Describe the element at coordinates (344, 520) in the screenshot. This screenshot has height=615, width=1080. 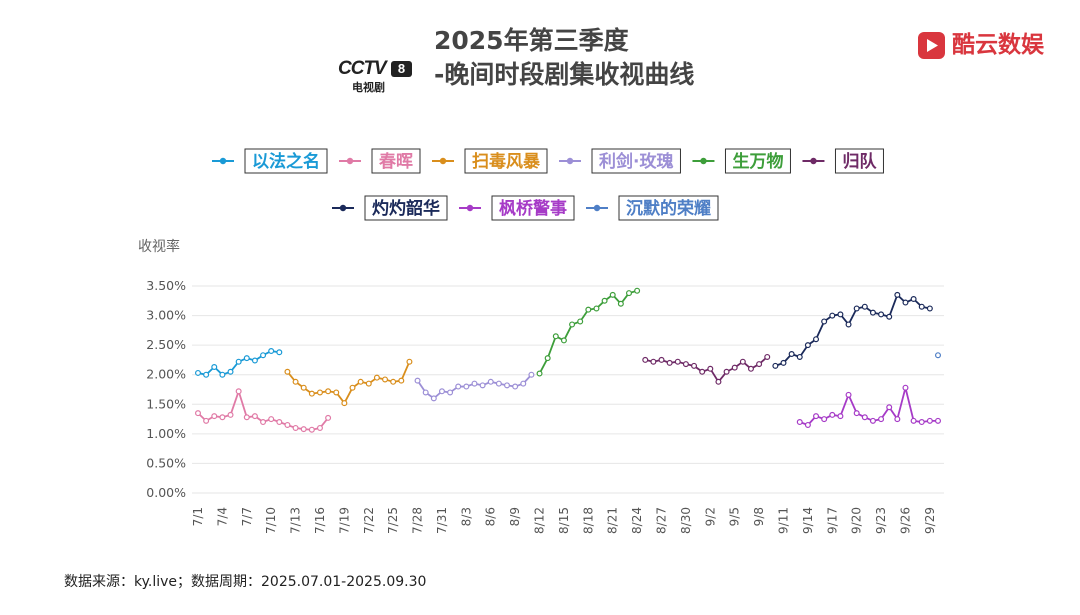
I see `x-tick-label: 7/19` at that location.